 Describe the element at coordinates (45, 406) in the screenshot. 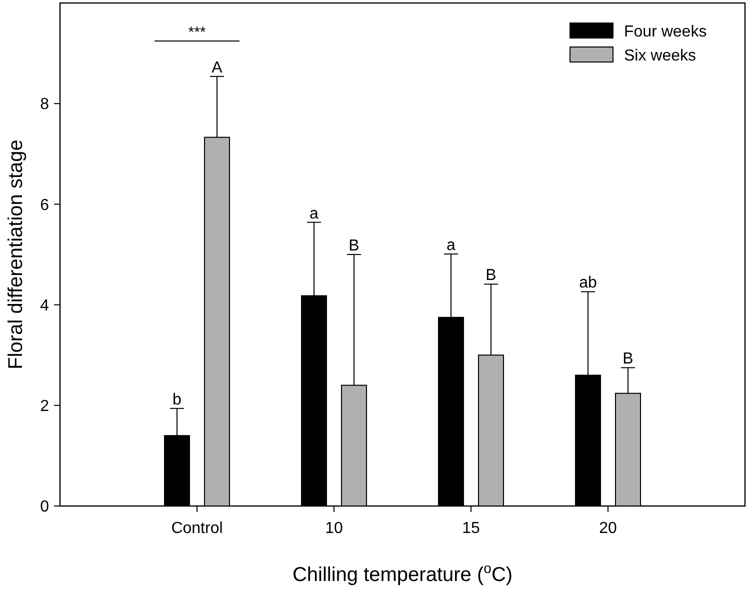

I see `y-tick-label: 2` at that location.